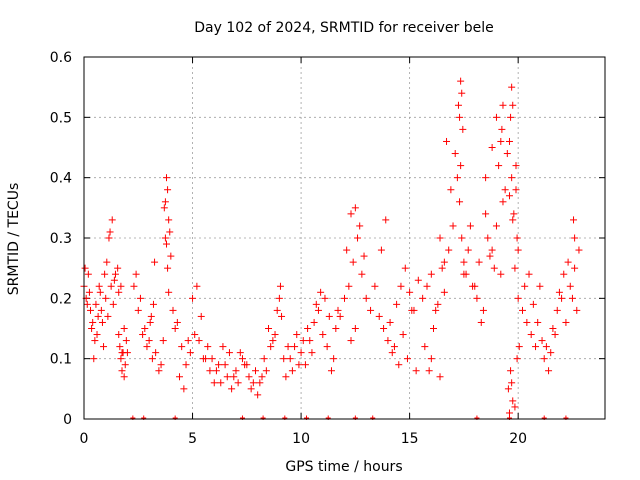  I want to click on y-tick-label: 0.4, so click(61, 179).